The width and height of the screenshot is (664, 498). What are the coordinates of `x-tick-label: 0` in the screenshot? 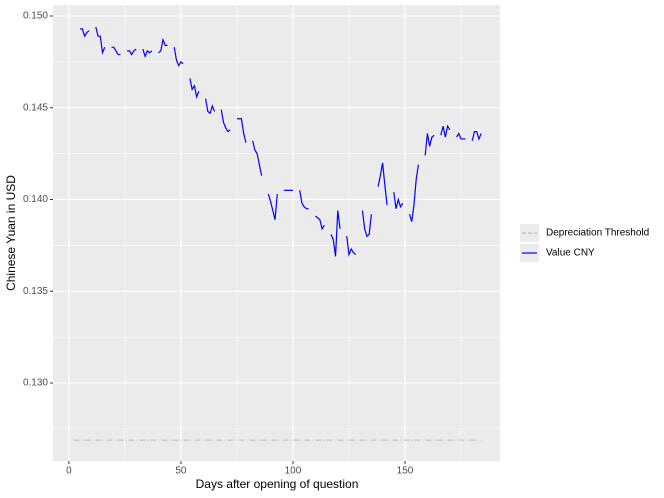 It's located at (69, 471).